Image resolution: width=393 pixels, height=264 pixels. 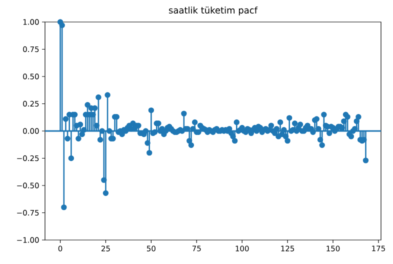 What do you see at coordinates (213, 11) in the screenshot?
I see `chart-title: saatlik tüketim pacf` at bounding box center [213, 11].